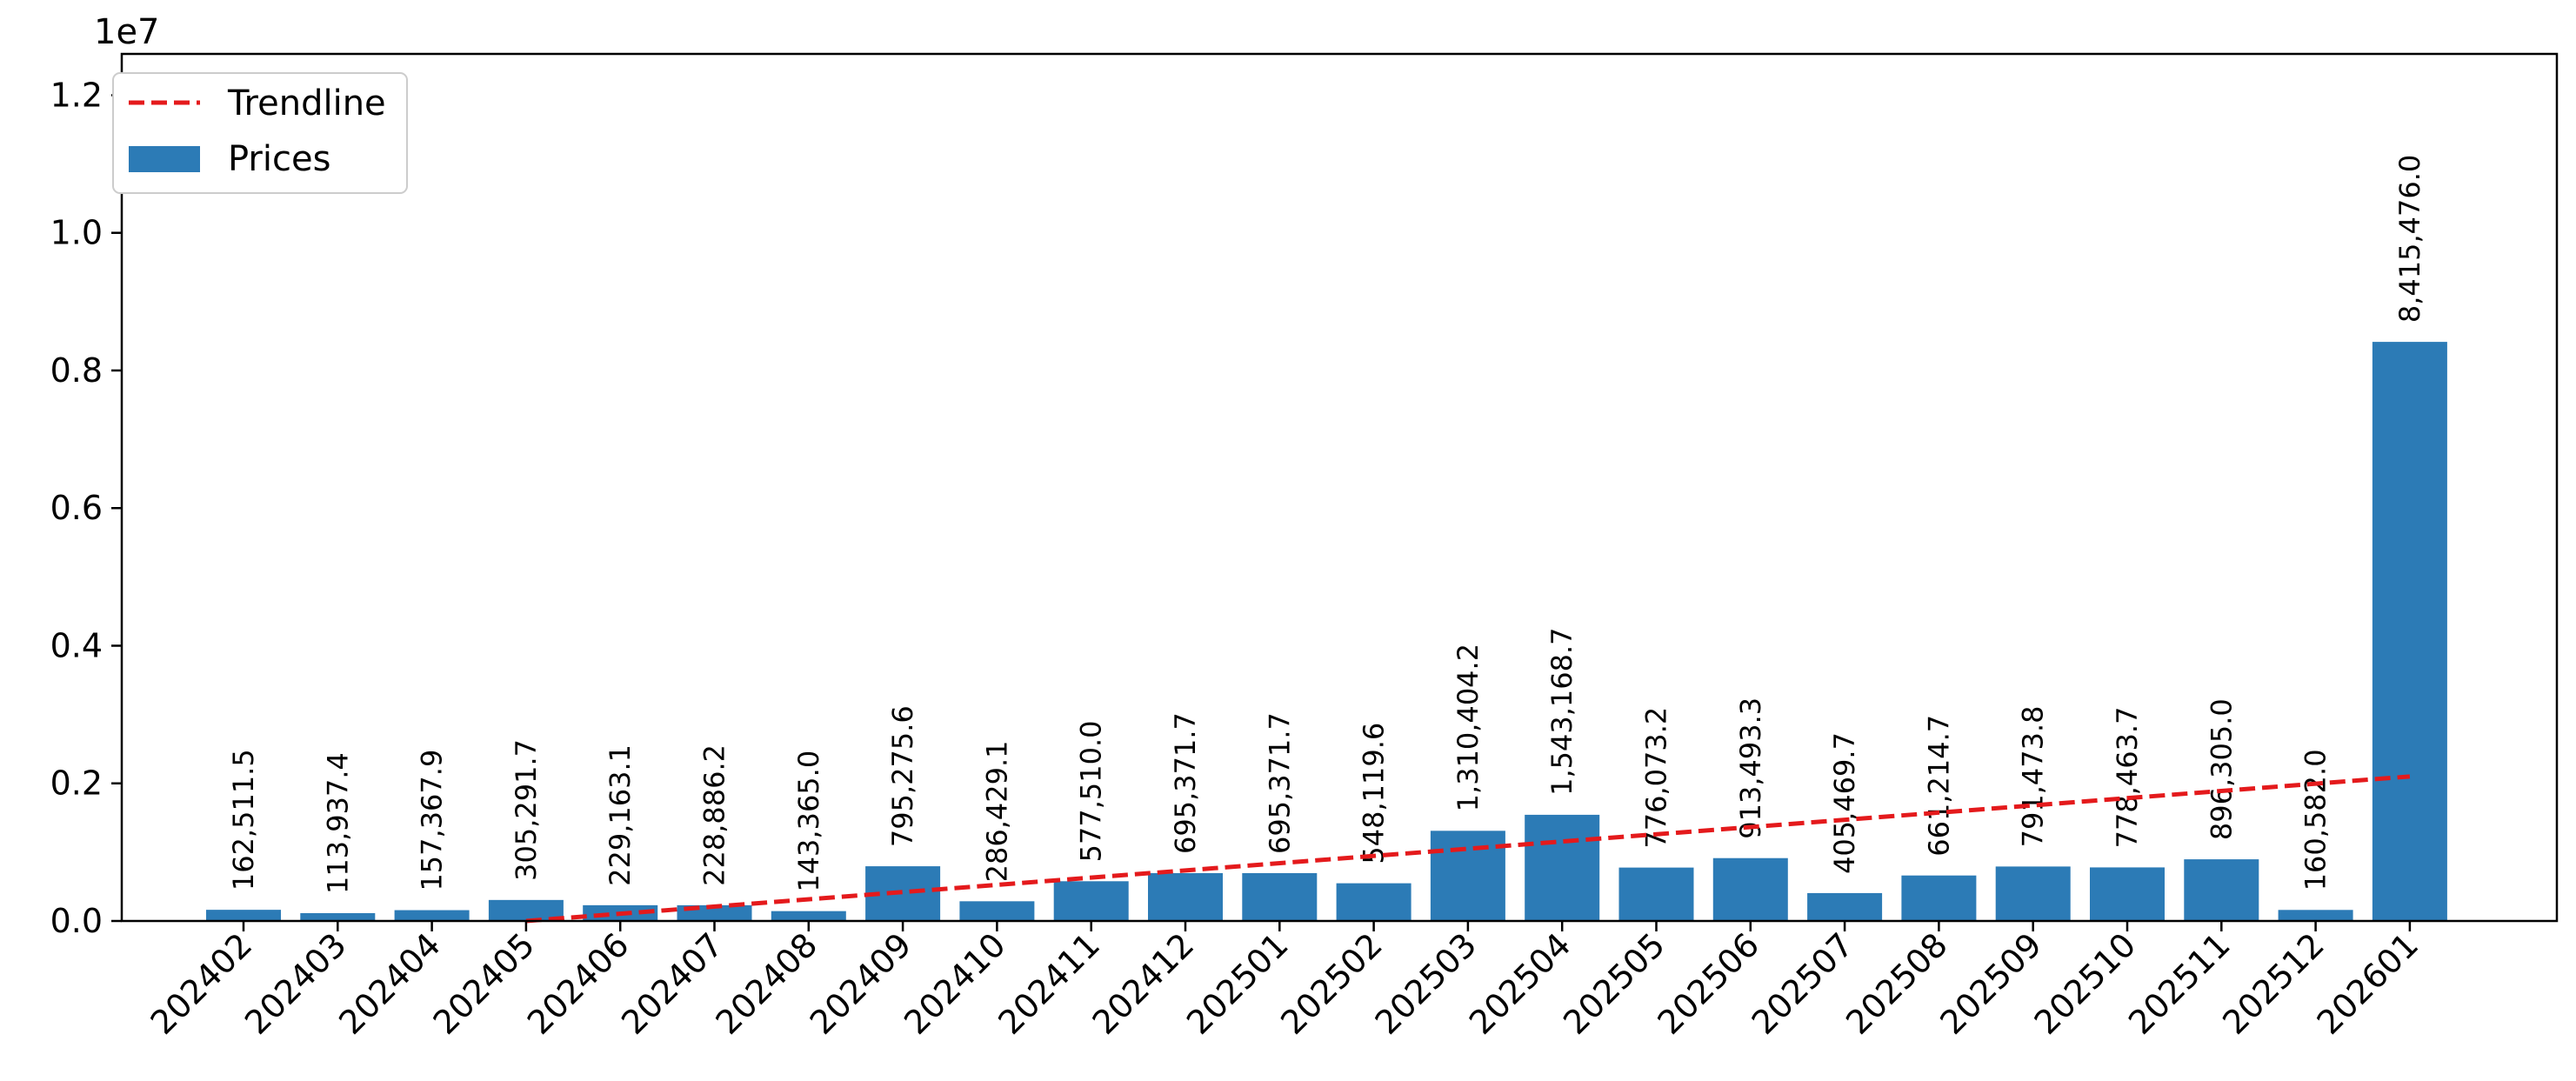  Describe the element at coordinates (526, 810) in the screenshot. I see `bar-value-label-202405: 305,291.7` at that location.